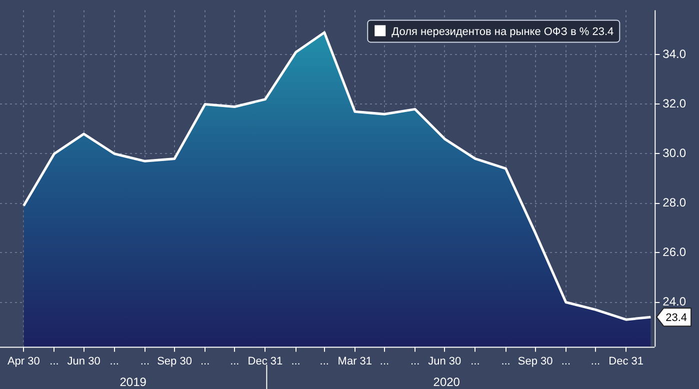 The width and height of the screenshot is (699, 389). I want to click on text: 2019, so click(133, 382).